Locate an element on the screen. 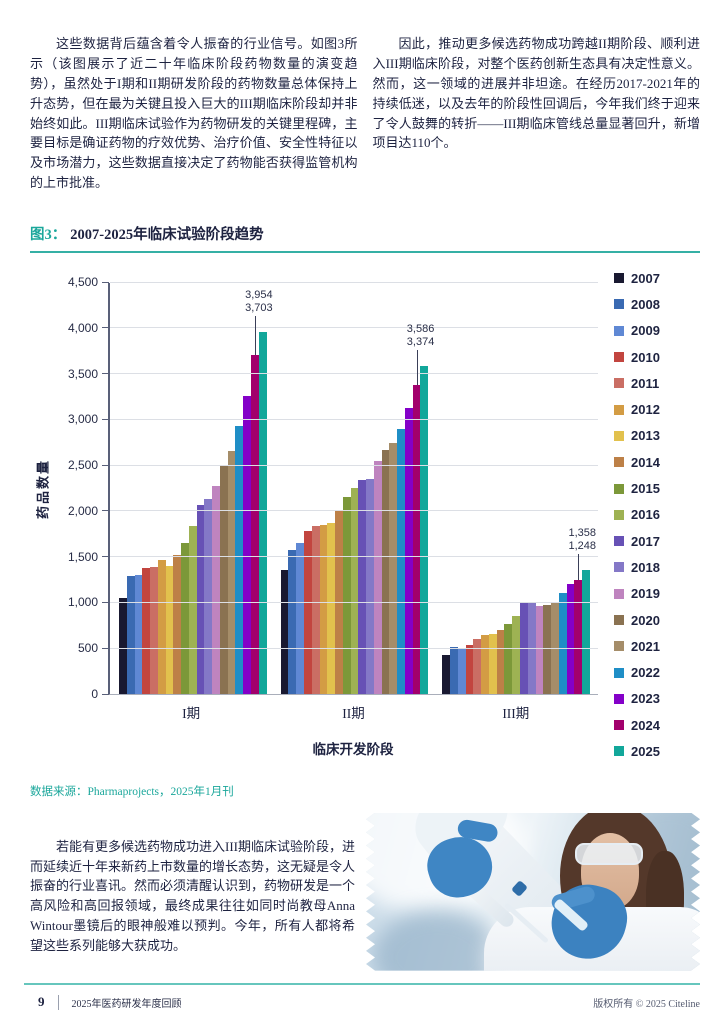 Image resolution: width=724 pixels, height=1024 pixels. page-number: 9 is located at coordinates (41, 1001).